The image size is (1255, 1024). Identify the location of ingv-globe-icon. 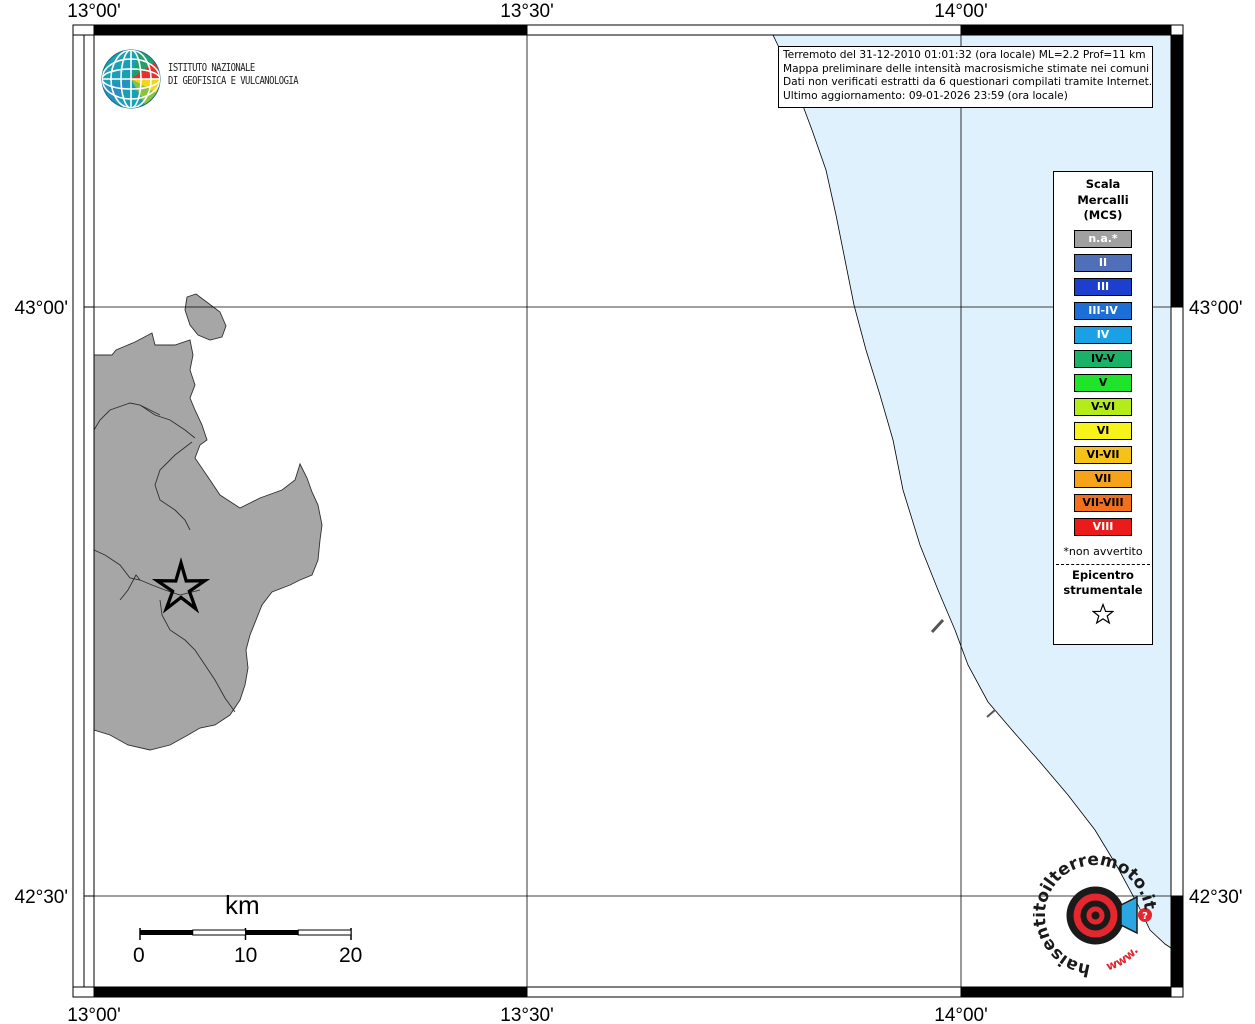
(131, 79).